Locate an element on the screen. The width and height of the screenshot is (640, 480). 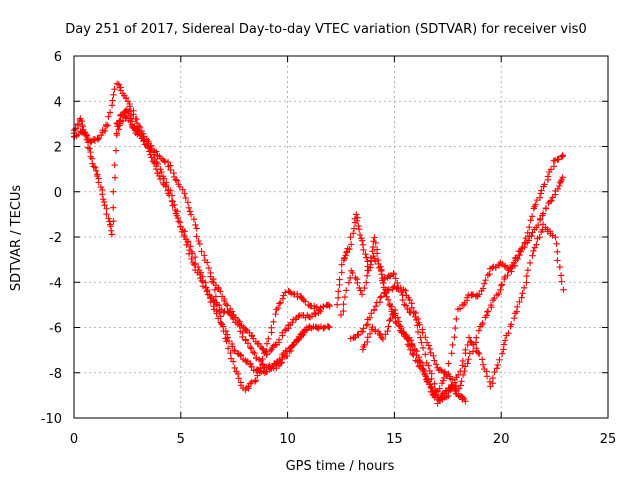
y-axis-label: SDTVAR / TECUs is located at coordinates (16, 238).